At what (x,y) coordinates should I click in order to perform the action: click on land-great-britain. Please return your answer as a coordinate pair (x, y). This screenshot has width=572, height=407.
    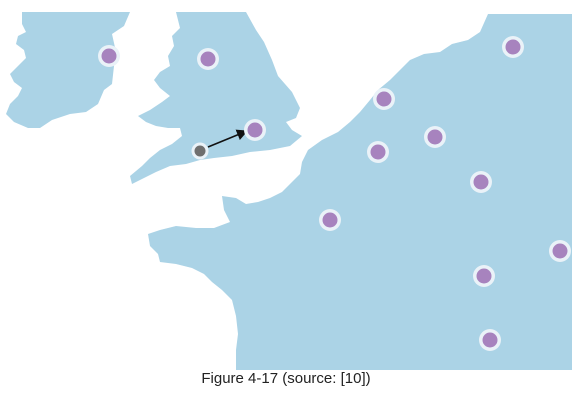
    Looking at the image, I should click on (216, 98).